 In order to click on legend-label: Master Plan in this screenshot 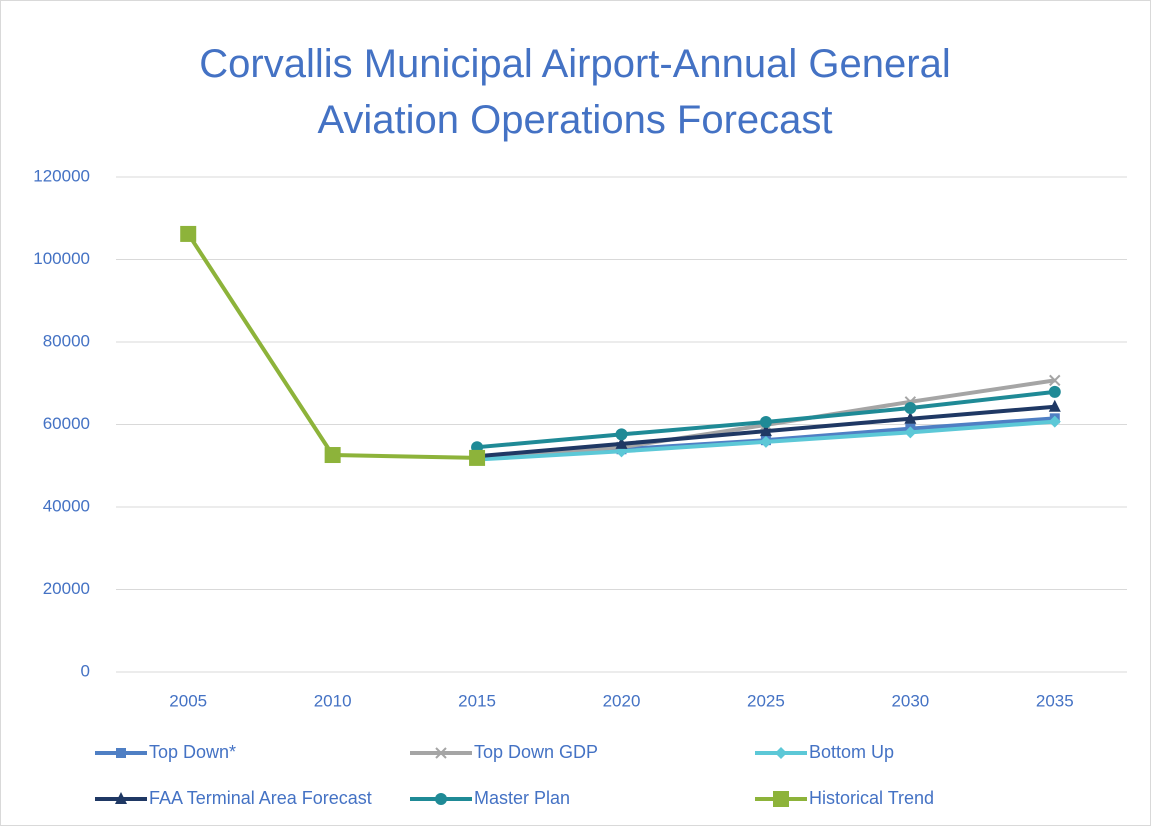, I will do `click(522, 798)`.